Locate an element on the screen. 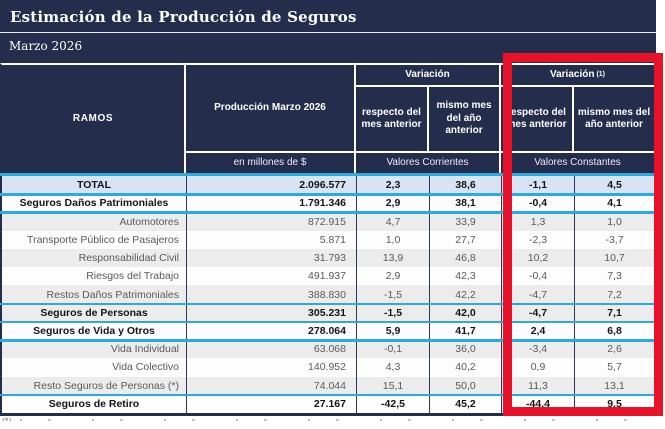 The width and height of the screenshot is (665, 429). production-value: 1.791.346 is located at coordinates (271, 203).